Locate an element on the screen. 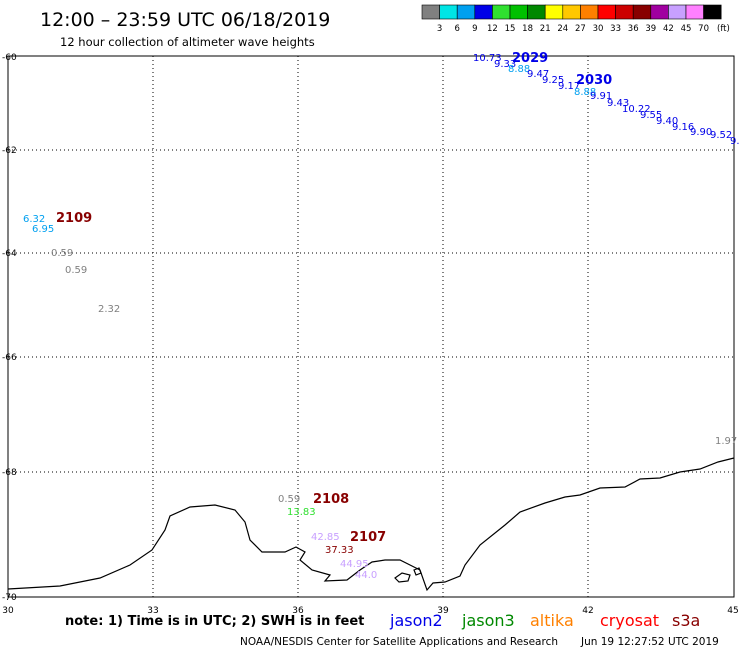 This screenshot has width=740, height=650. colorbar-label: 12 is located at coordinates (492, 29).